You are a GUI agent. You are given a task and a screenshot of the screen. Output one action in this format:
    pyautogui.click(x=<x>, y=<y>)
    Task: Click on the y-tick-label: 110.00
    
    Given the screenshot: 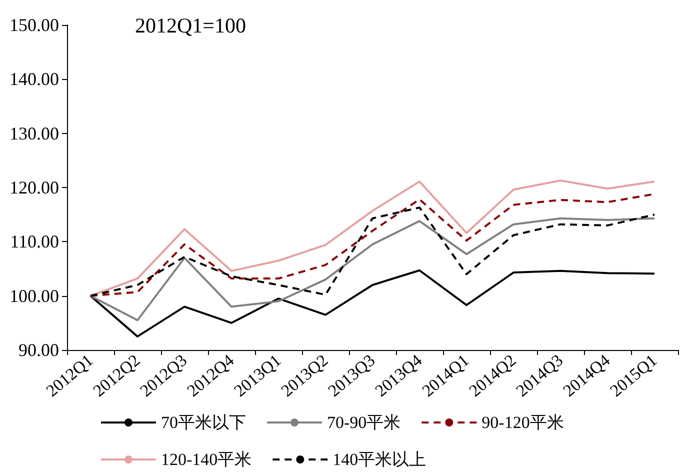 What is the action you would take?
    pyautogui.click(x=34, y=242)
    